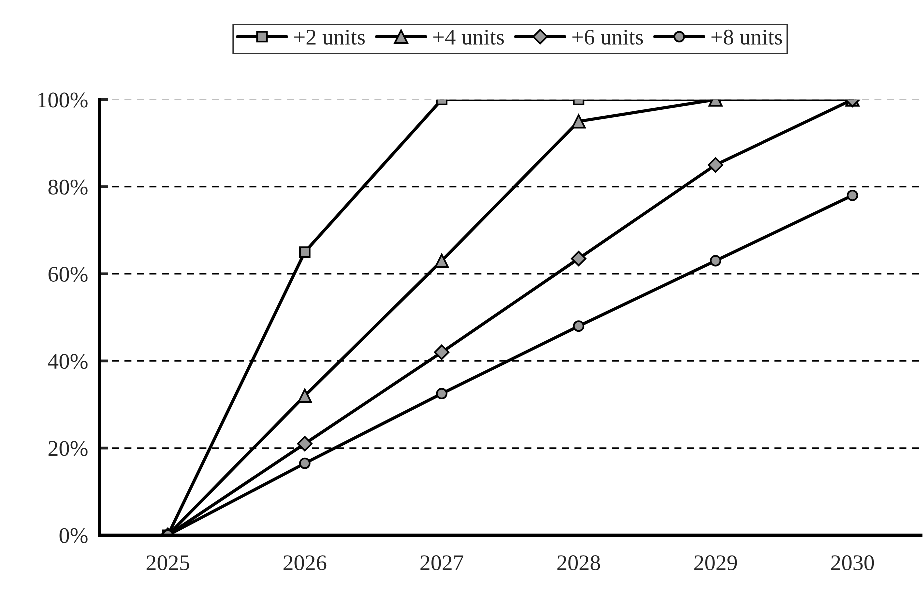  Describe the element at coordinates (168, 563) in the screenshot. I see `x-tick-label: 2025` at that location.